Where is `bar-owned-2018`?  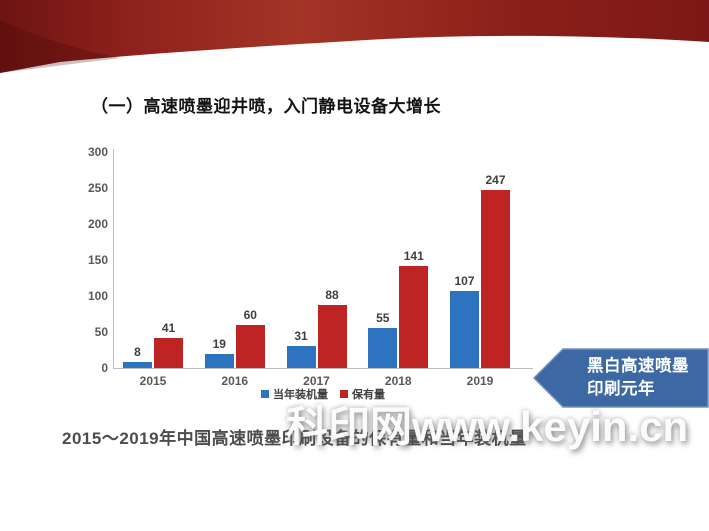 bar-owned-2018 is located at coordinates (414, 317).